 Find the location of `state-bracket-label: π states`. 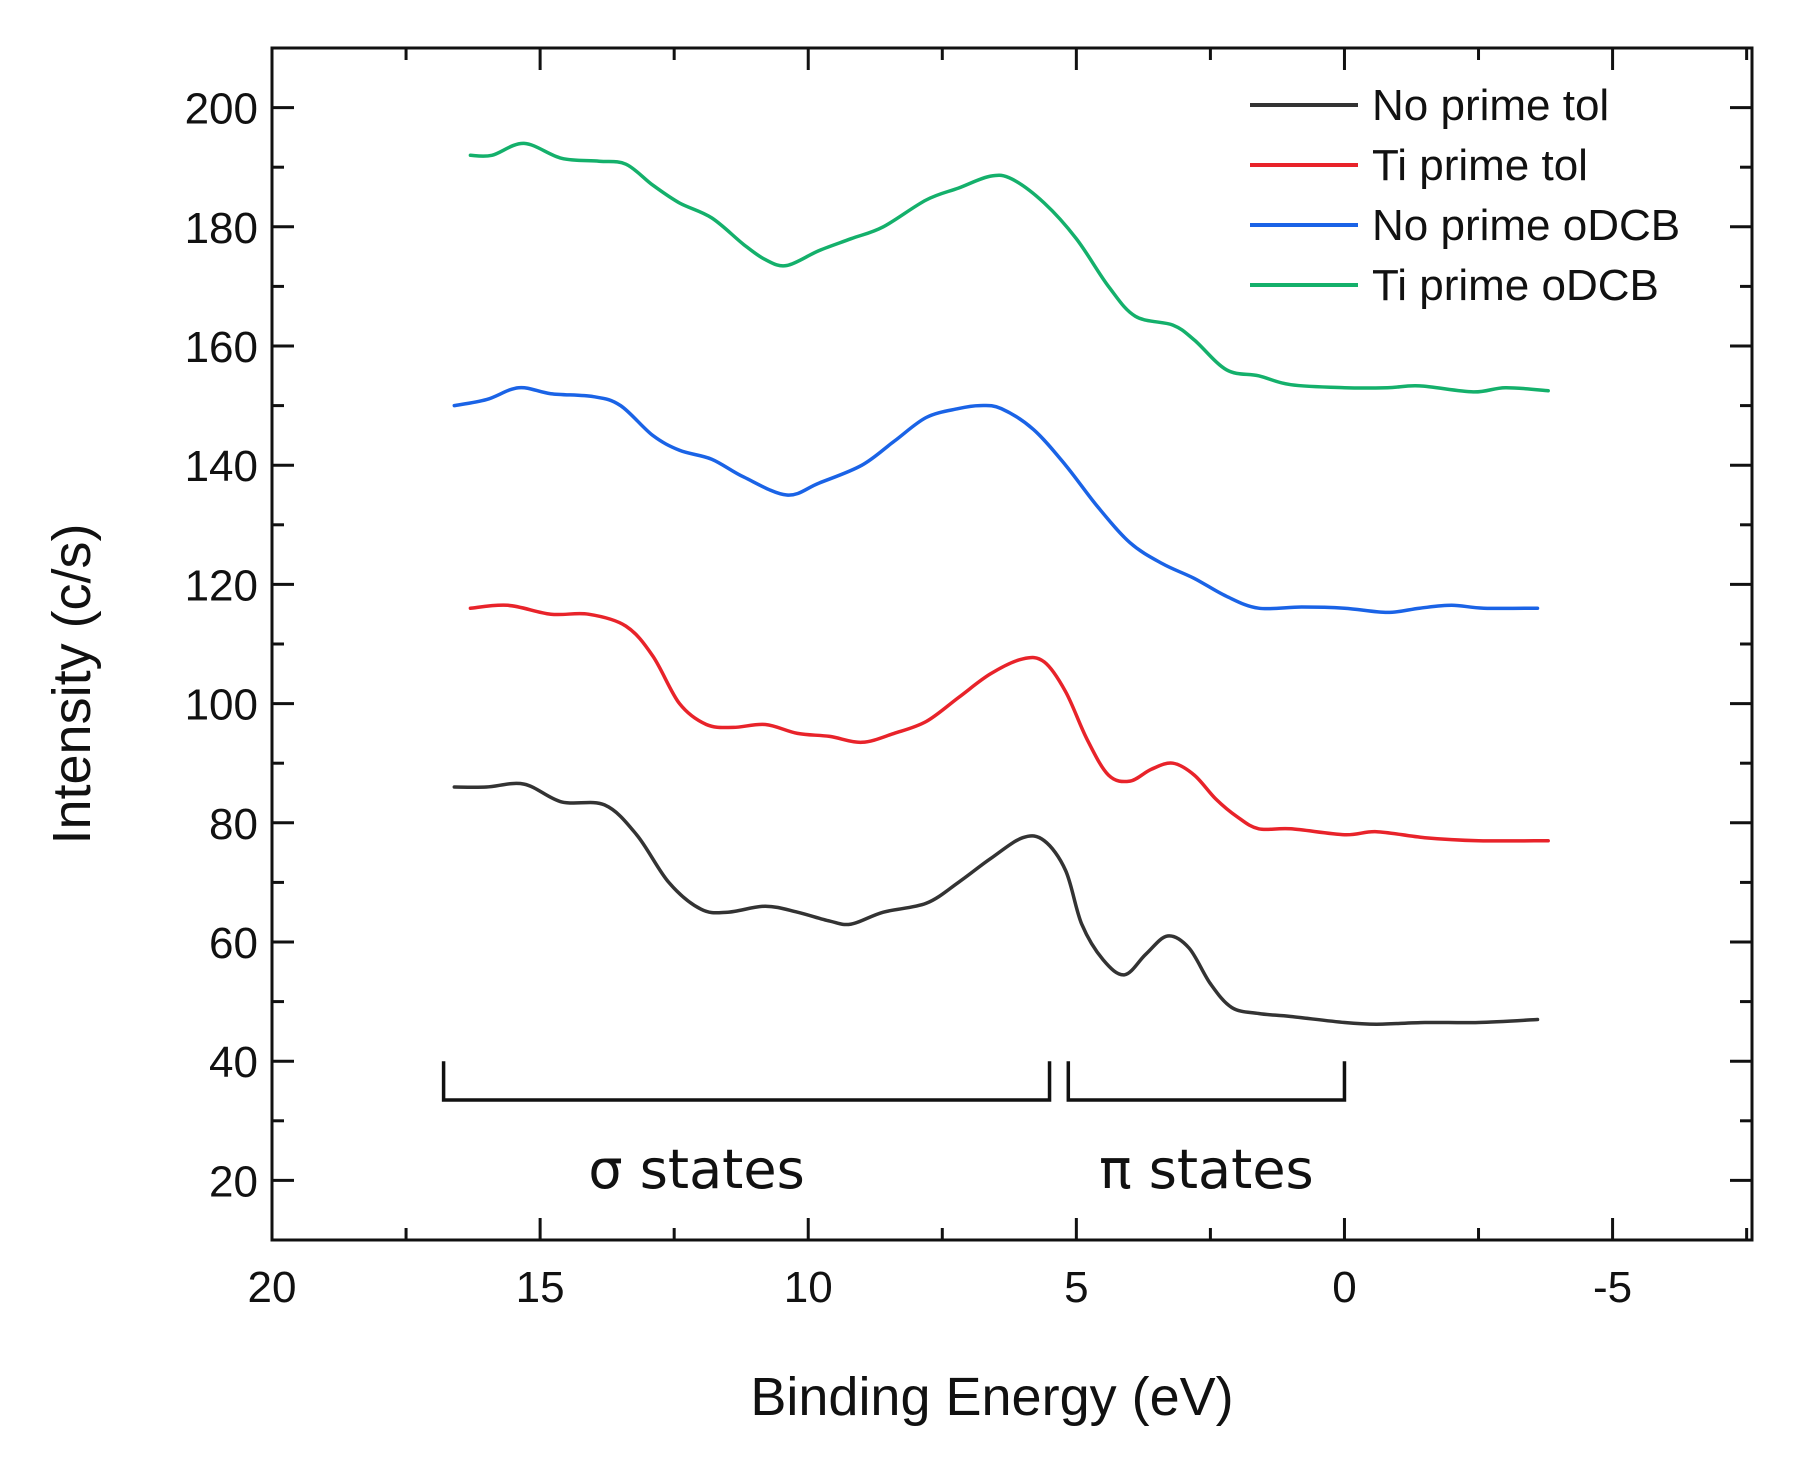

state-bracket-label: π states is located at coordinates (1206, 1169).